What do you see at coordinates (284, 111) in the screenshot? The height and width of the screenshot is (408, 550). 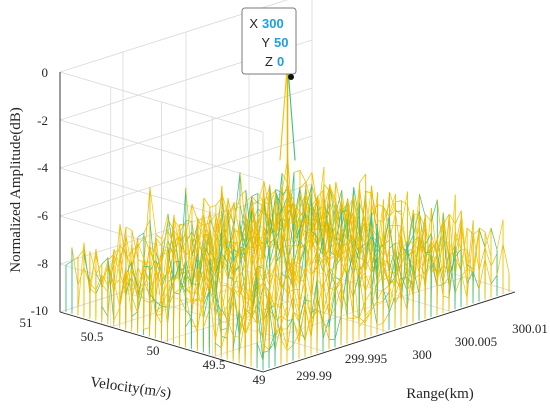 I see `peak-spike-side` at bounding box center [284, 111].